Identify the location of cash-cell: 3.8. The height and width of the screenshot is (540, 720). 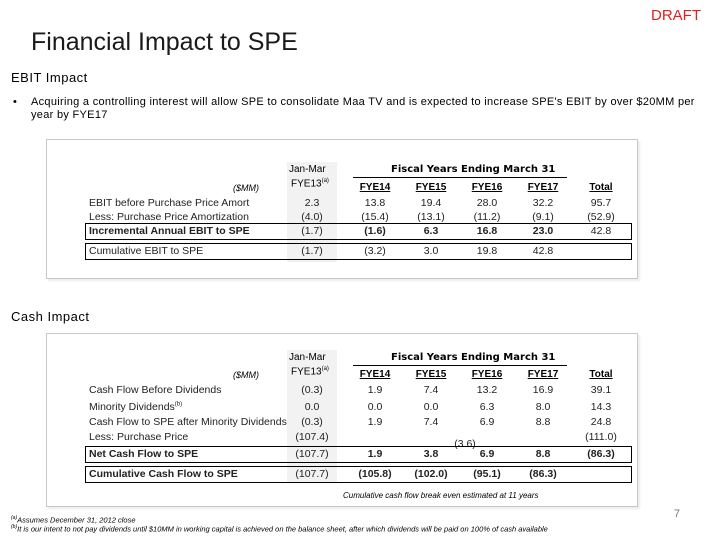
(431, 454).